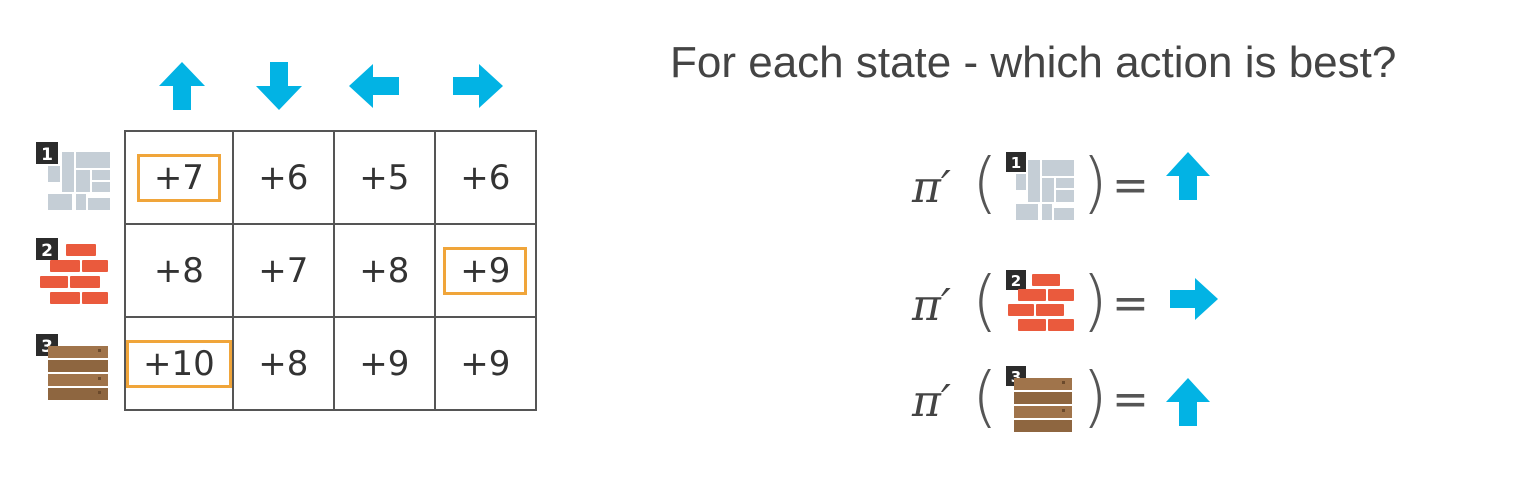 This screenshot has width=1528, height=501. I want to click on table-row: +10 +8 +9 +9, so click(330, 363).